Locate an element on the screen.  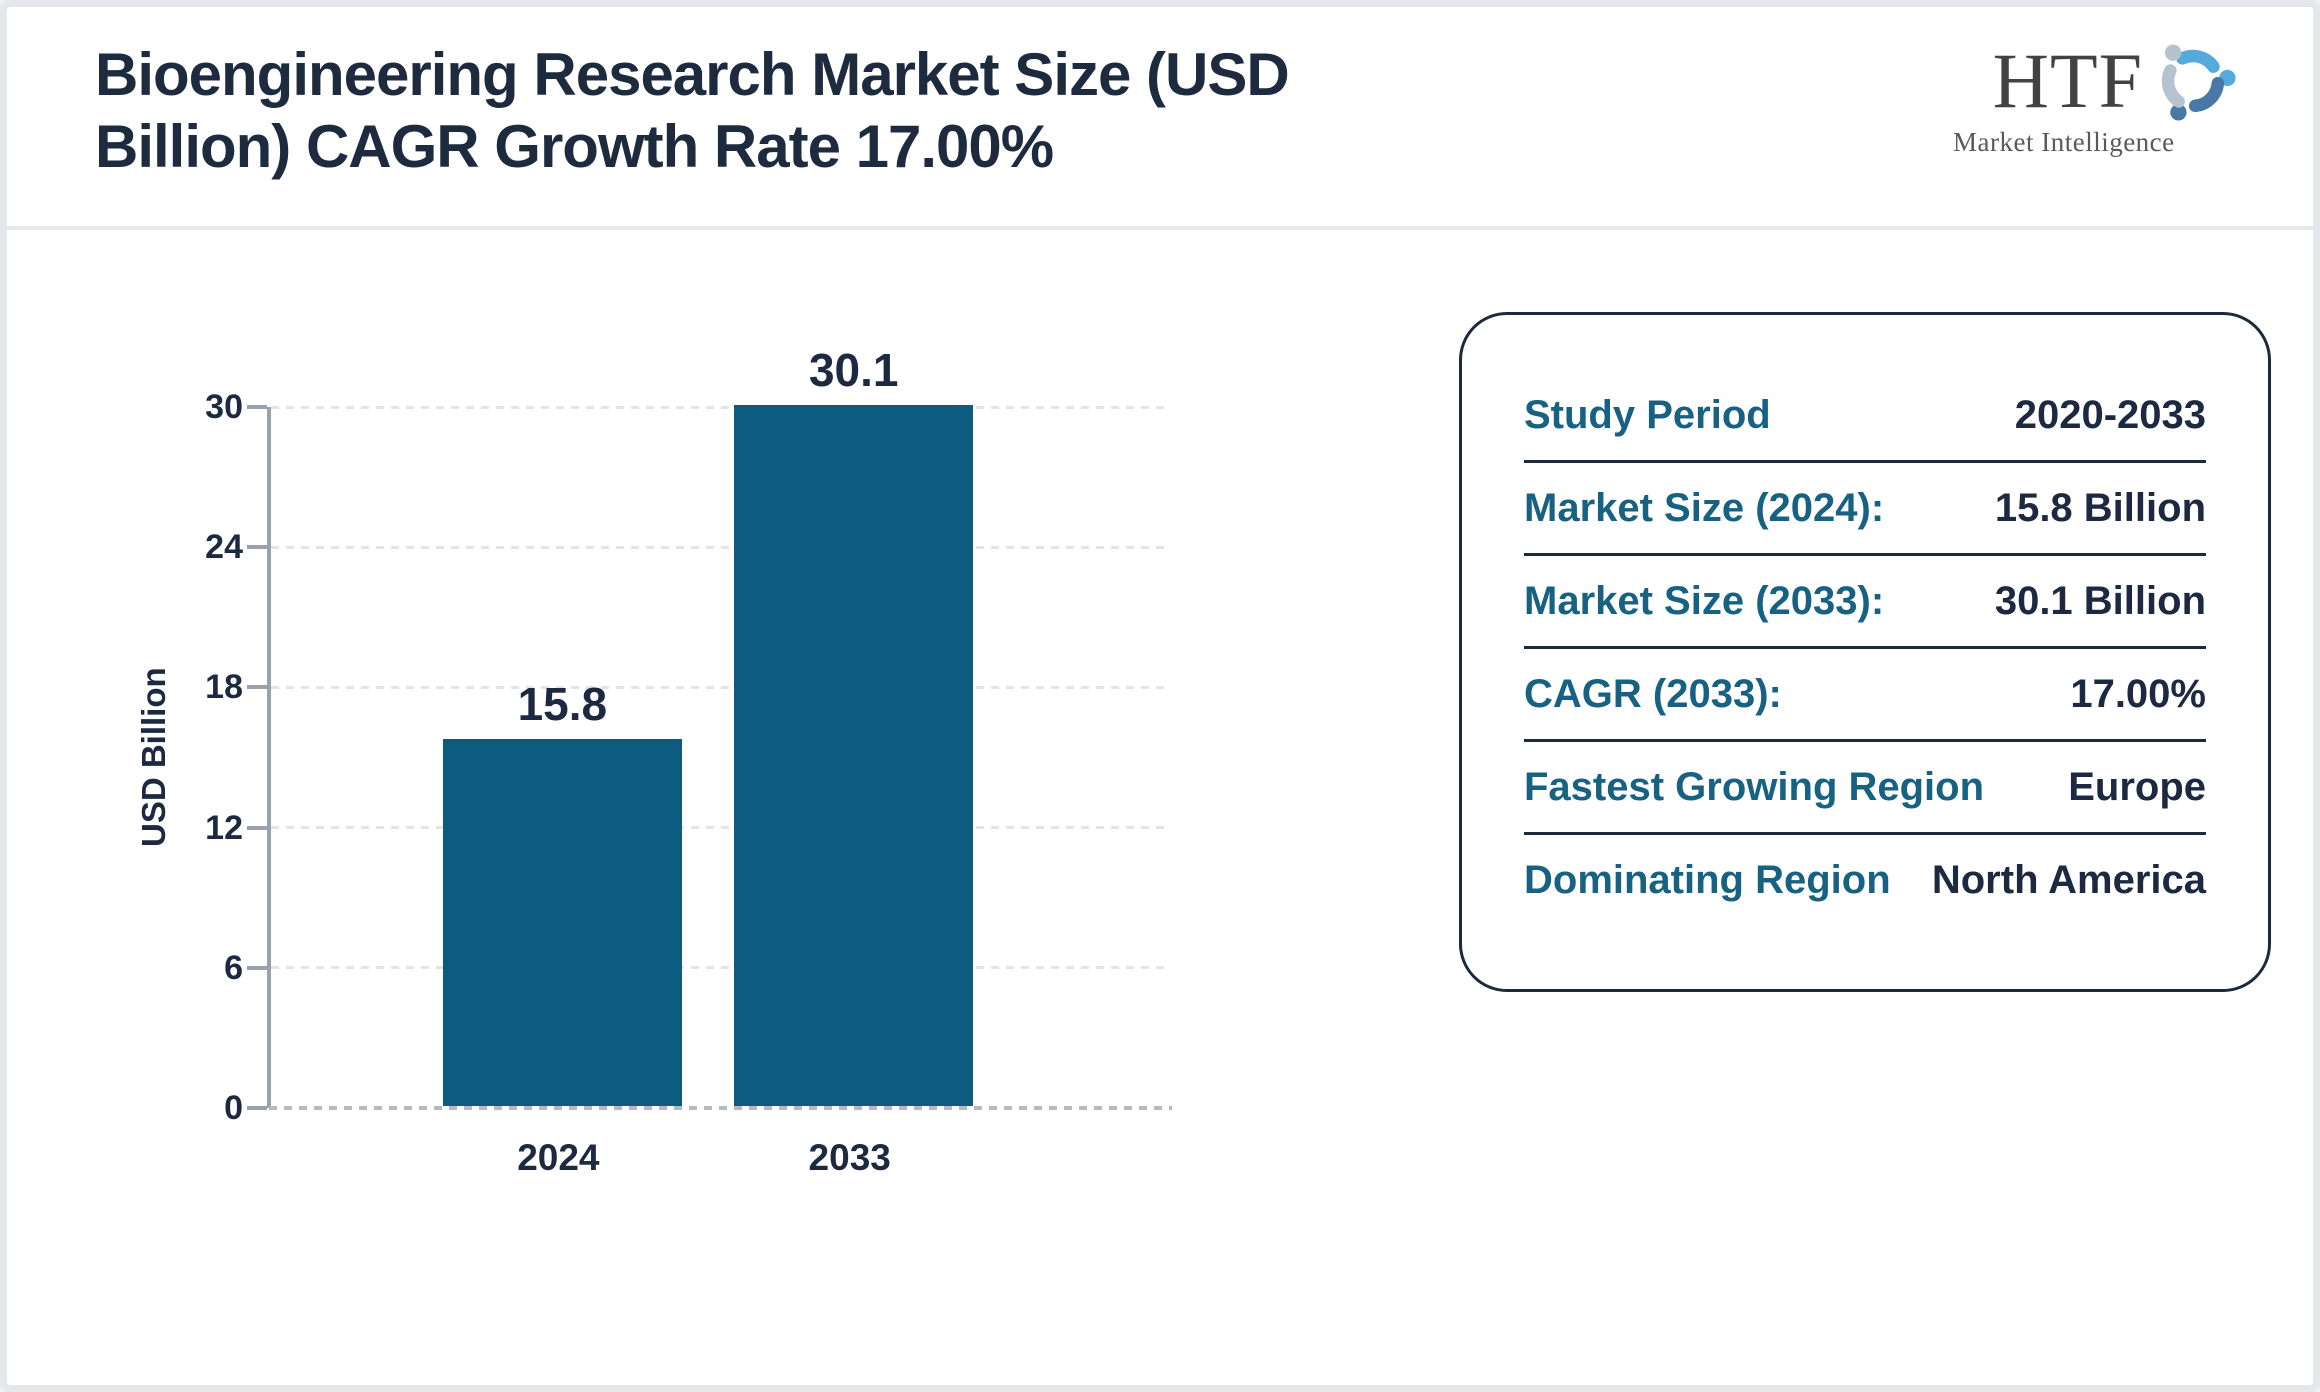
panel-row-value: North America is located at coordinates (2068, 879).